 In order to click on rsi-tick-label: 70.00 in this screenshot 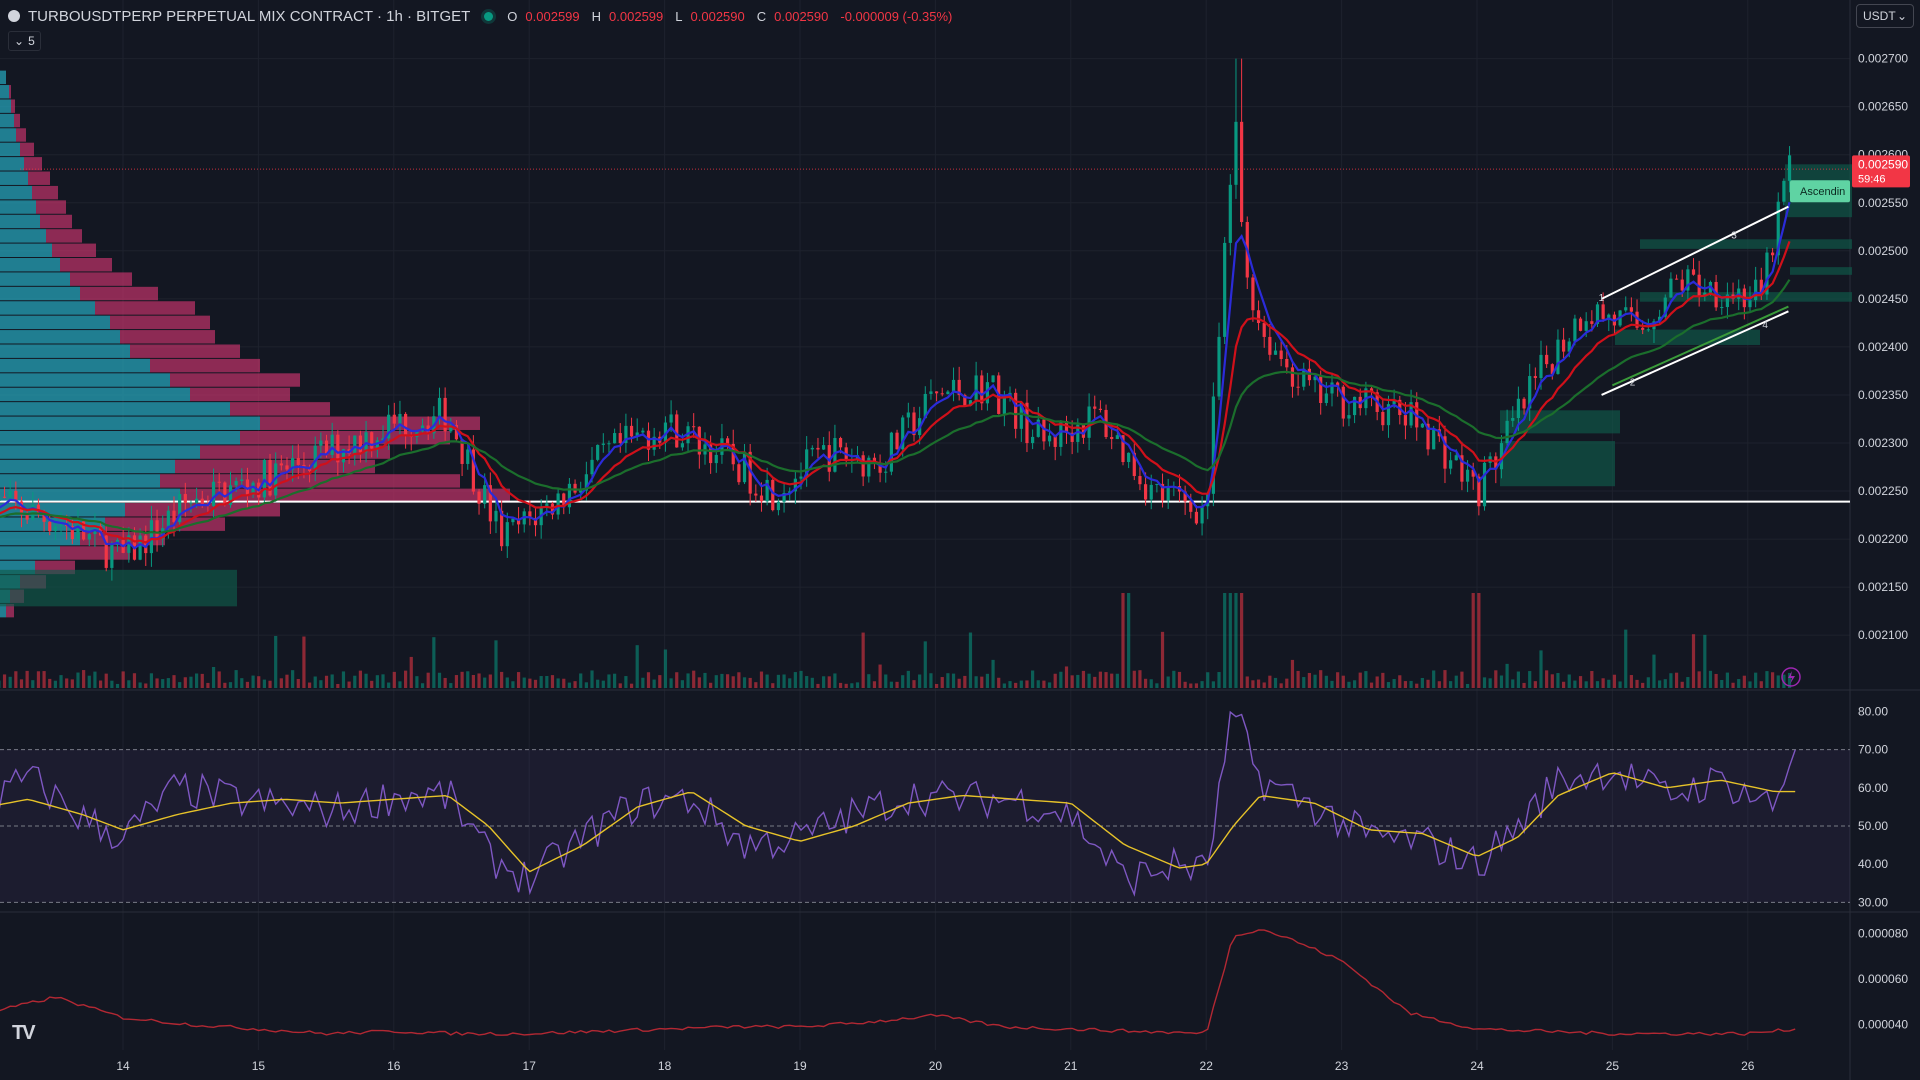, I will do `click(1873, 750)`.